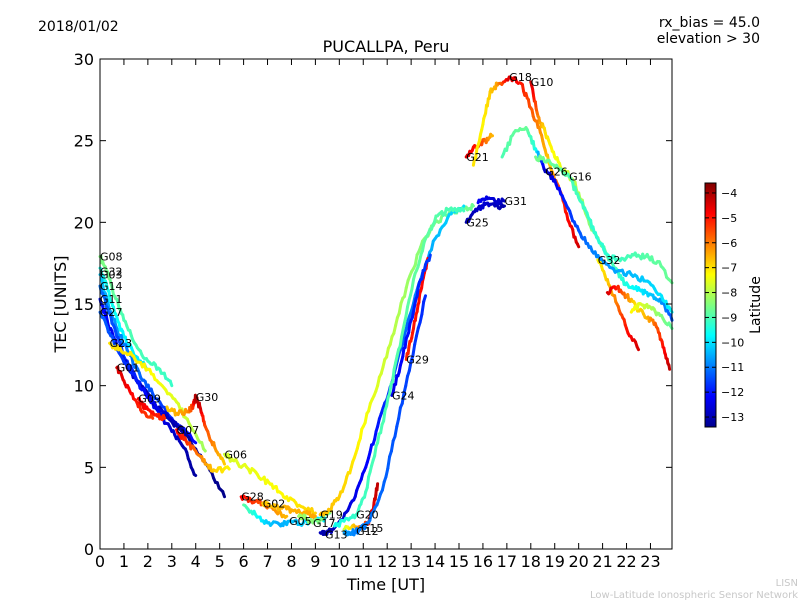  Describe the element at coordinates (236, 454) in the screenshot. I see `satellite-label-g06: G06` at that location.